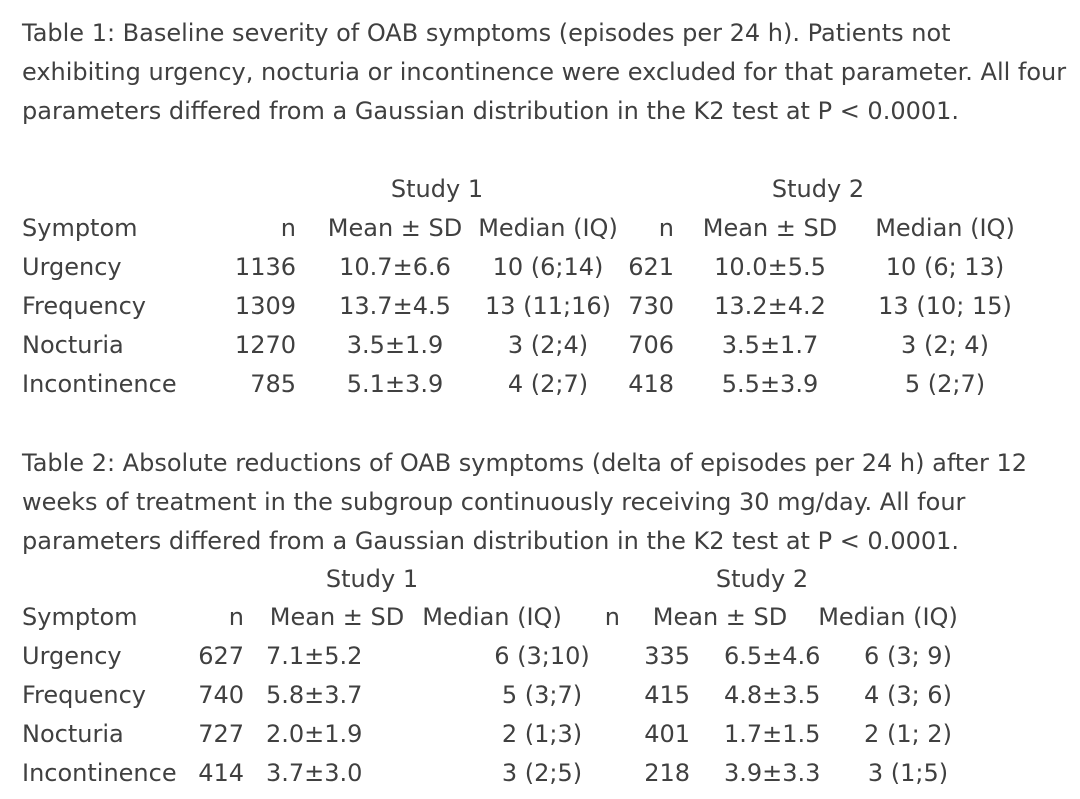  Describe the element at coordinates (548, 384) in the screenshot. I see `table-cell-median-iq: 4 (2;7)` at that location.